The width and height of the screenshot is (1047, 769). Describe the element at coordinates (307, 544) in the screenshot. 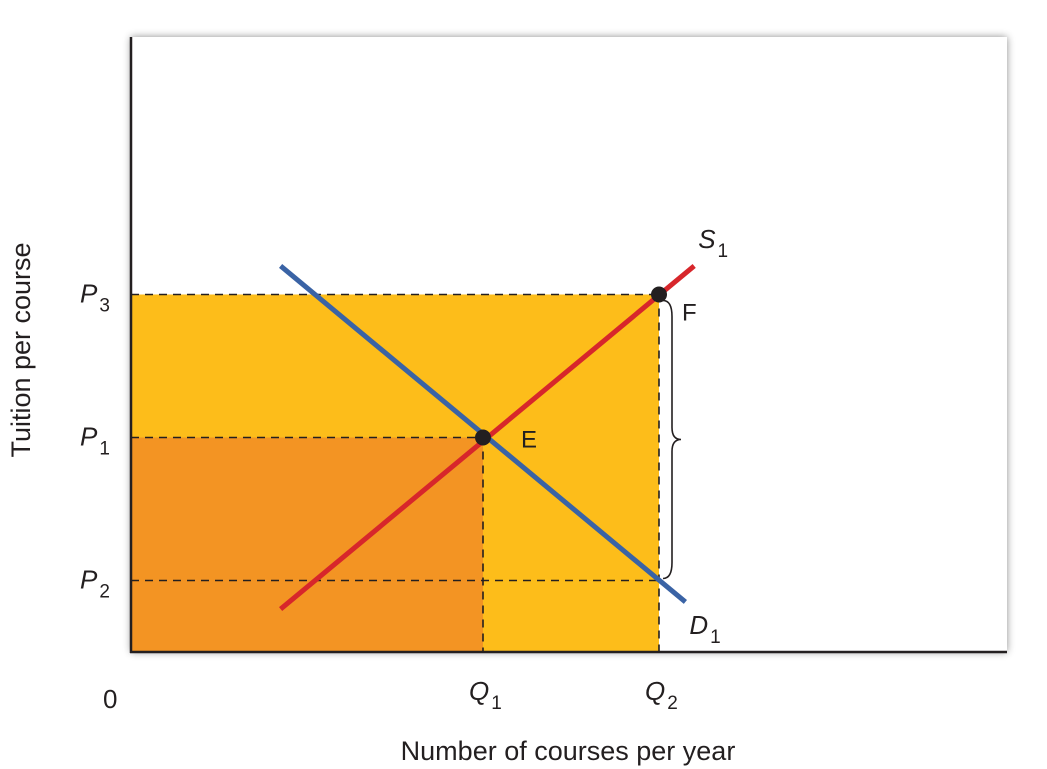

I see `orange-area-rect` at that location.